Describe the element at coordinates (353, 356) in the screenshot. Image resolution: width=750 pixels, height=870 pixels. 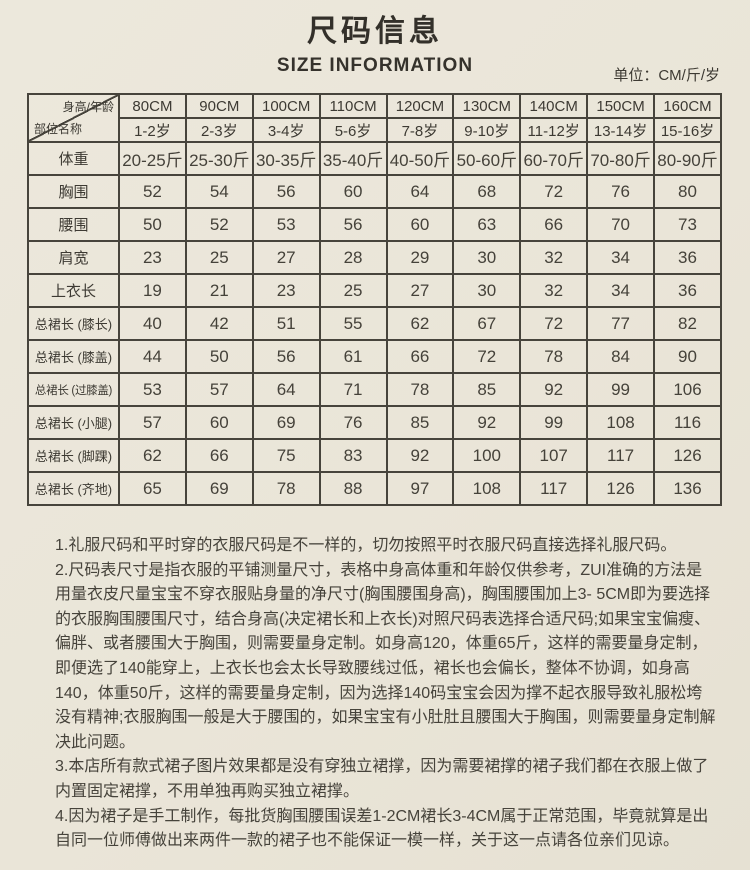
I see `size-cell: 61` at that location.